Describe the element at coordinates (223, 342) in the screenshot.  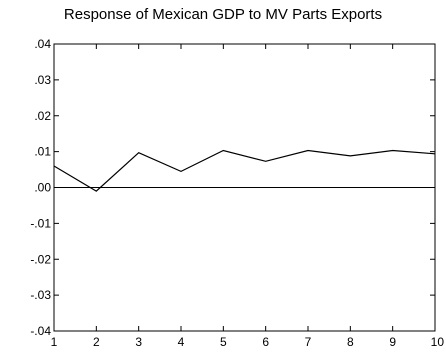
I see `x-tick-label: 5` at that location.